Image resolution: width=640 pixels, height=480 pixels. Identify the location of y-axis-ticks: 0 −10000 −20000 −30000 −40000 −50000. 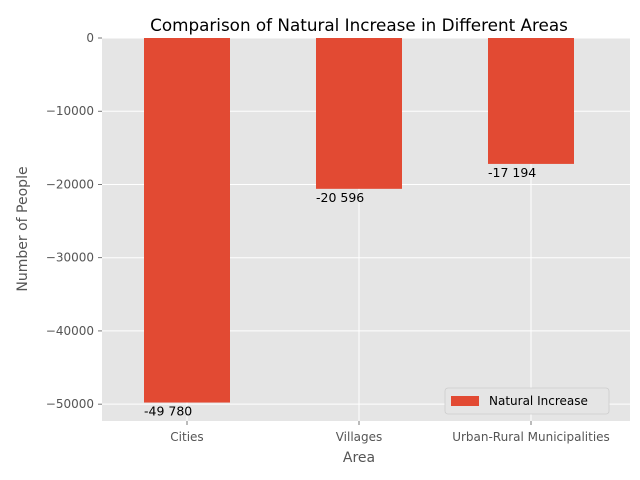
(74, 221).